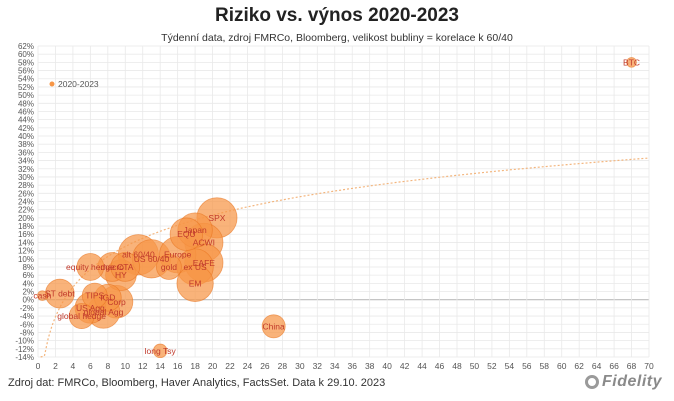  Describe the element at coordinates (26, 111) in the screenshot. I see `y-tick-label: 46%` at that location.